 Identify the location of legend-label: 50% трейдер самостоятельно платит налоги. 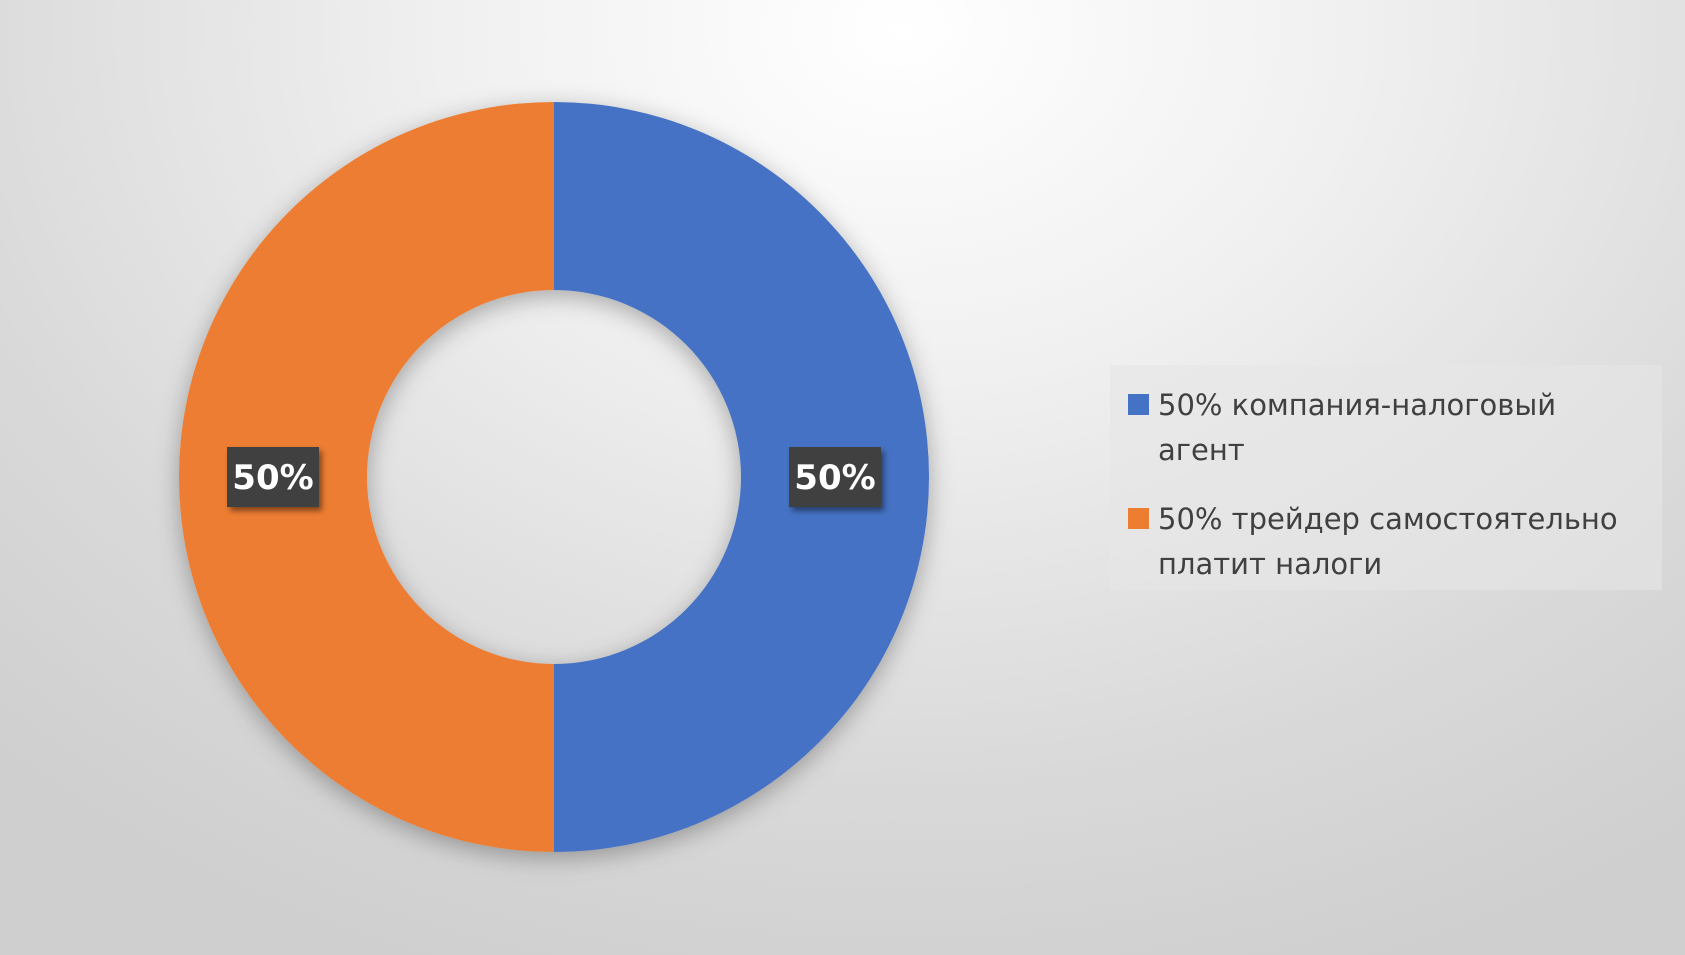
(1388, 541).